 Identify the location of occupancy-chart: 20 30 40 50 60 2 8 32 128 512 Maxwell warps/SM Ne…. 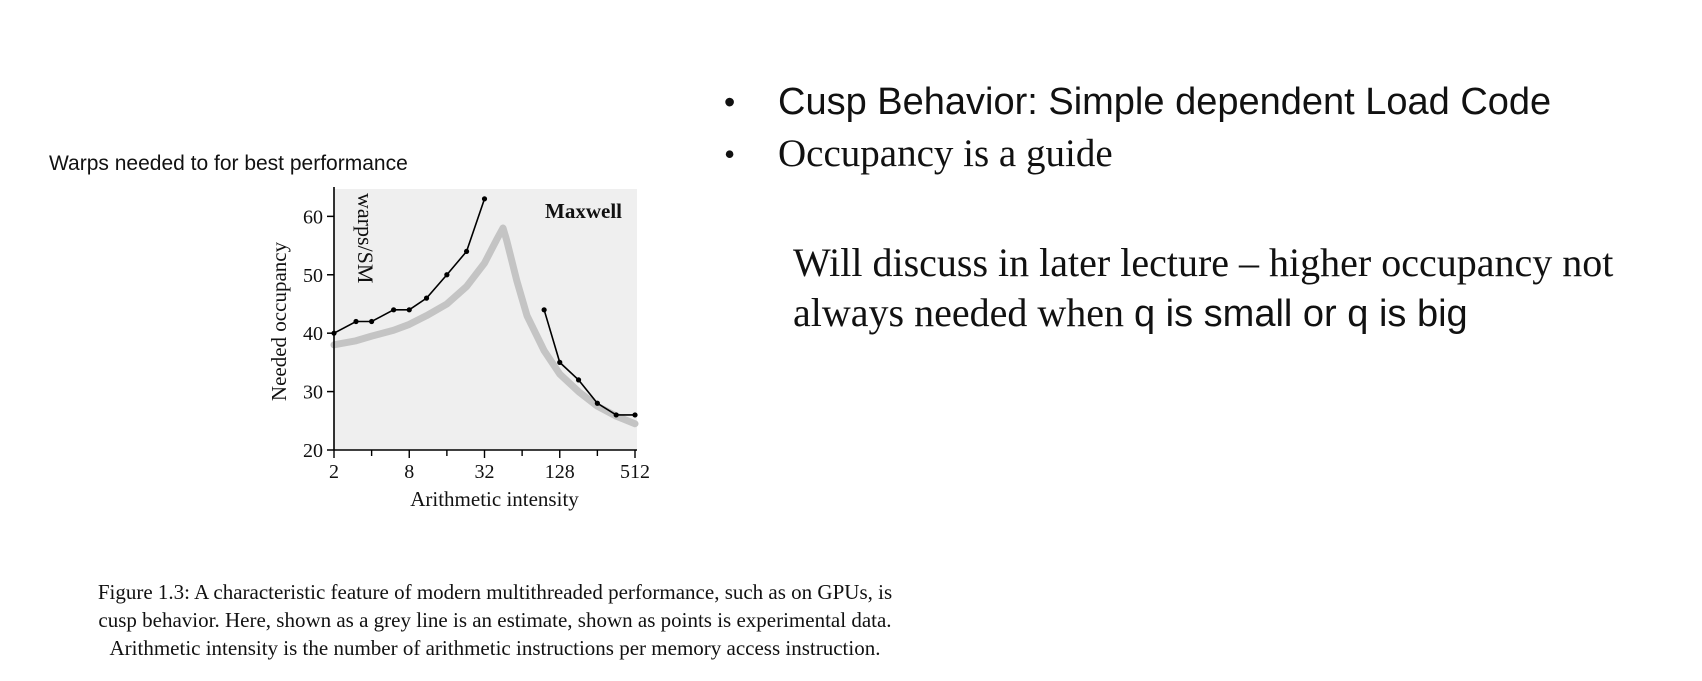
(493, 375).